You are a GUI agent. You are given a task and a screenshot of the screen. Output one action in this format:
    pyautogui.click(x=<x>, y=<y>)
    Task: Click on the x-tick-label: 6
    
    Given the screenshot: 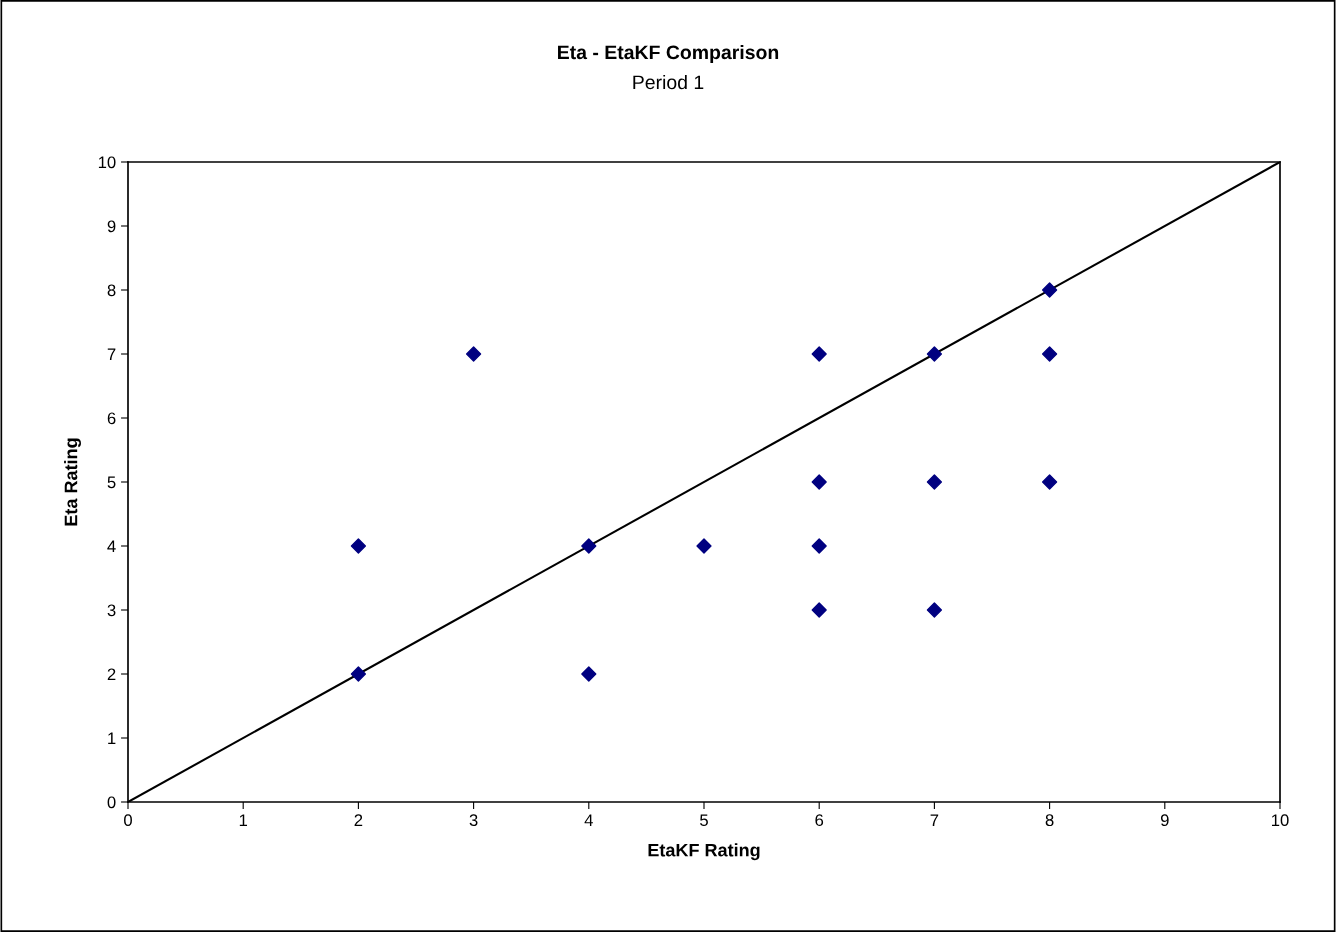 What is the action you would take?
    pyautogui.click(x=819, y=820)
    